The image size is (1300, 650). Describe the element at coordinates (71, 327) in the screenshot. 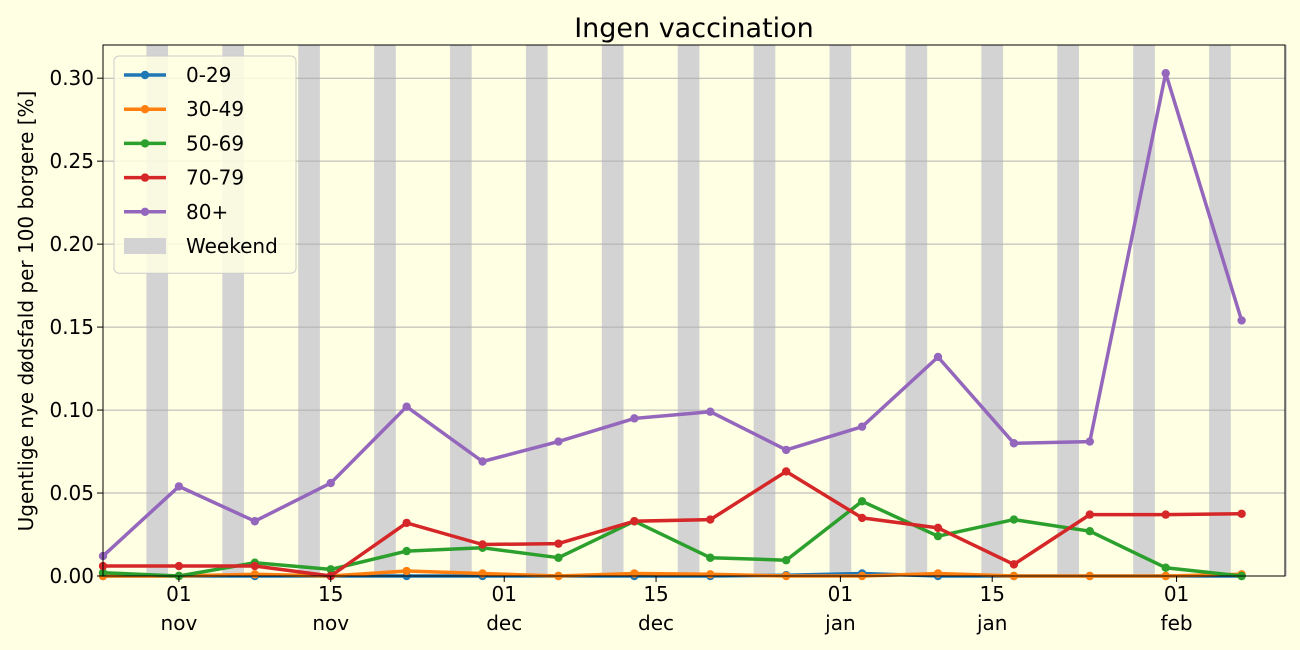

I see `y-tick-label-3: 0.15` at that location.